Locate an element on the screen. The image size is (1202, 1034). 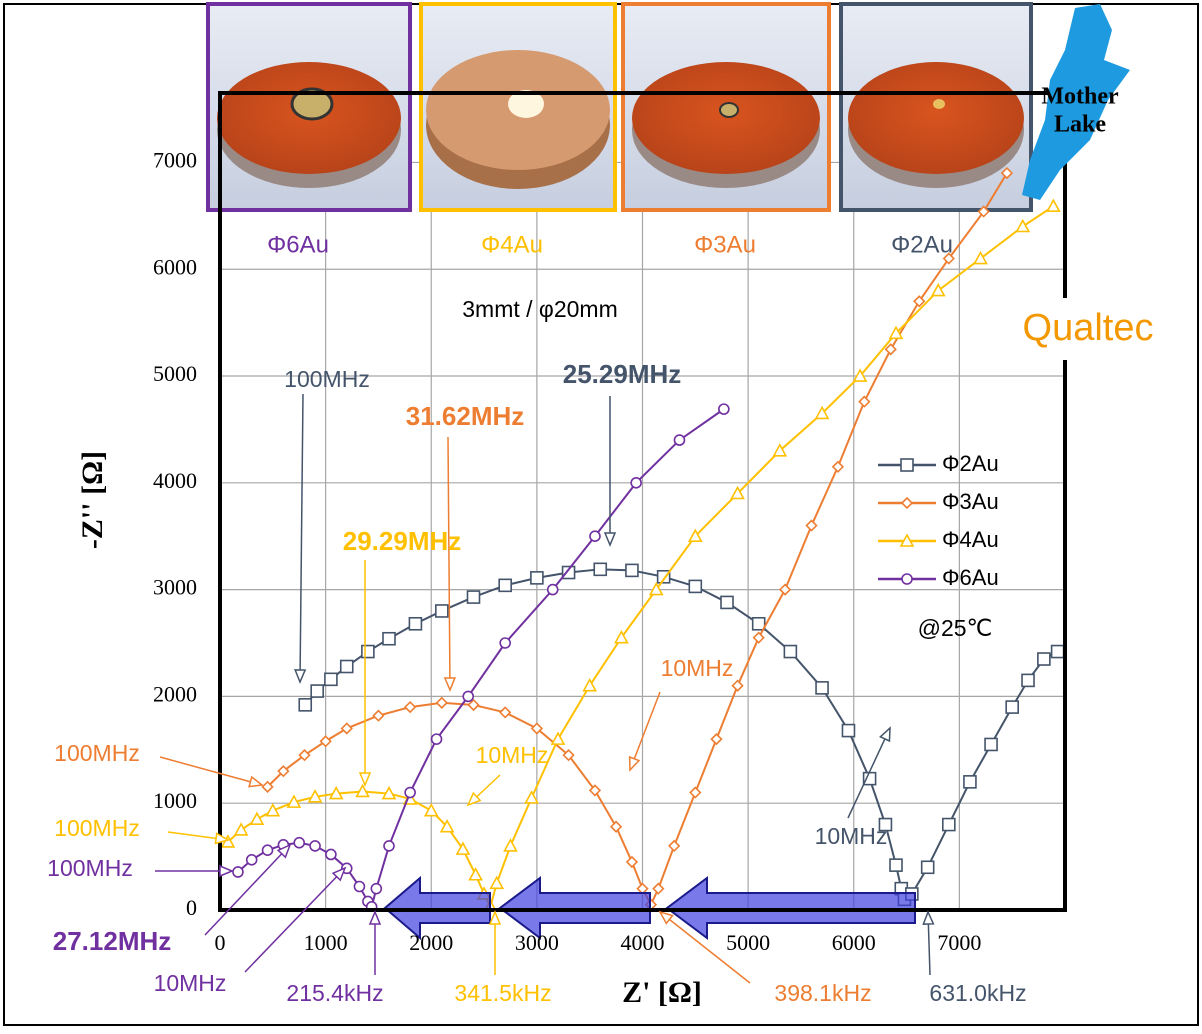
annotation: 25.29MHz is located at coordinates (622, 374).